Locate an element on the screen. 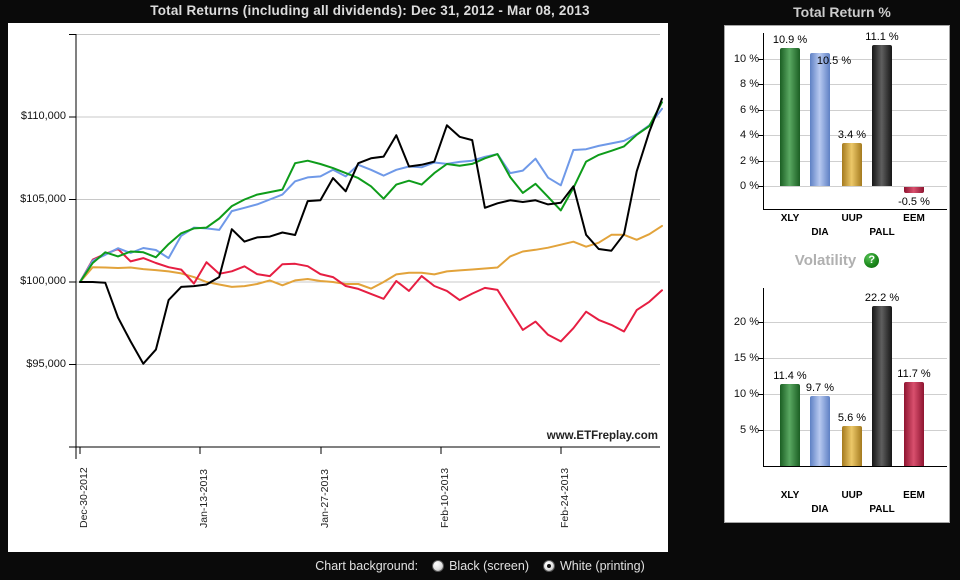 Image resolution: width=960 pixels, height=580 pixels. bar-y-axis-label: 15 % is located at coordinates (746, 358).